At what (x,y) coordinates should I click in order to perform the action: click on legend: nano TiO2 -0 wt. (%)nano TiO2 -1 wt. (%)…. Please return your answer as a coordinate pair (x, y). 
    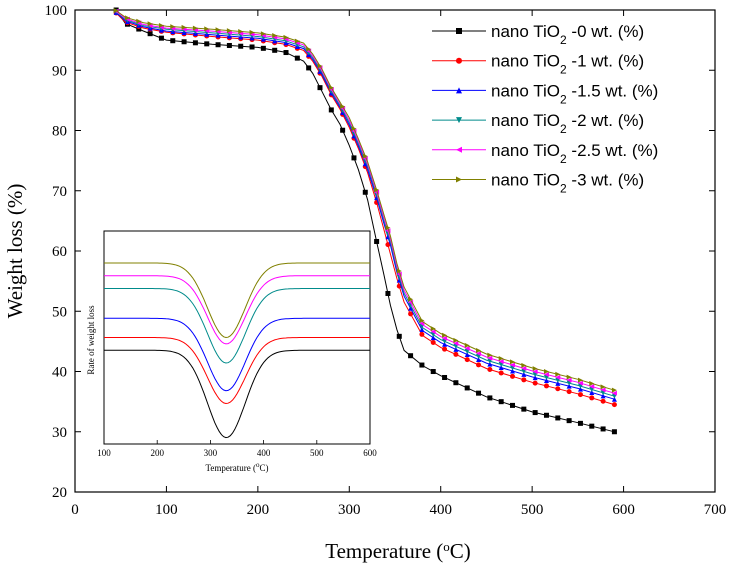
    Looking at the image, I should click on (545, 109).